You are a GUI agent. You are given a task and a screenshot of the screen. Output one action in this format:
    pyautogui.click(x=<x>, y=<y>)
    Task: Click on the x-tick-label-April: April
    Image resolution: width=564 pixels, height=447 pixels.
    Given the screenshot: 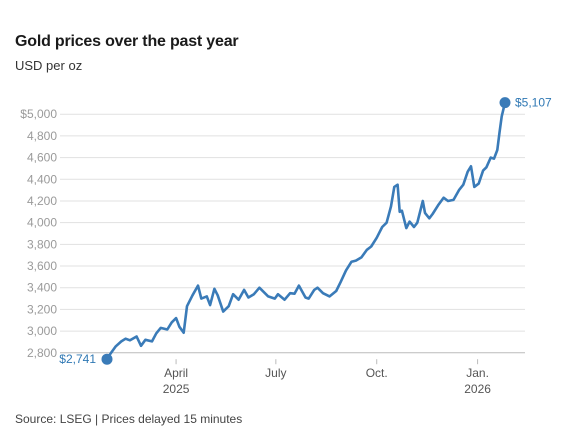 What is the action you would take?
    pyautogui.click(x=176, y=373)
    